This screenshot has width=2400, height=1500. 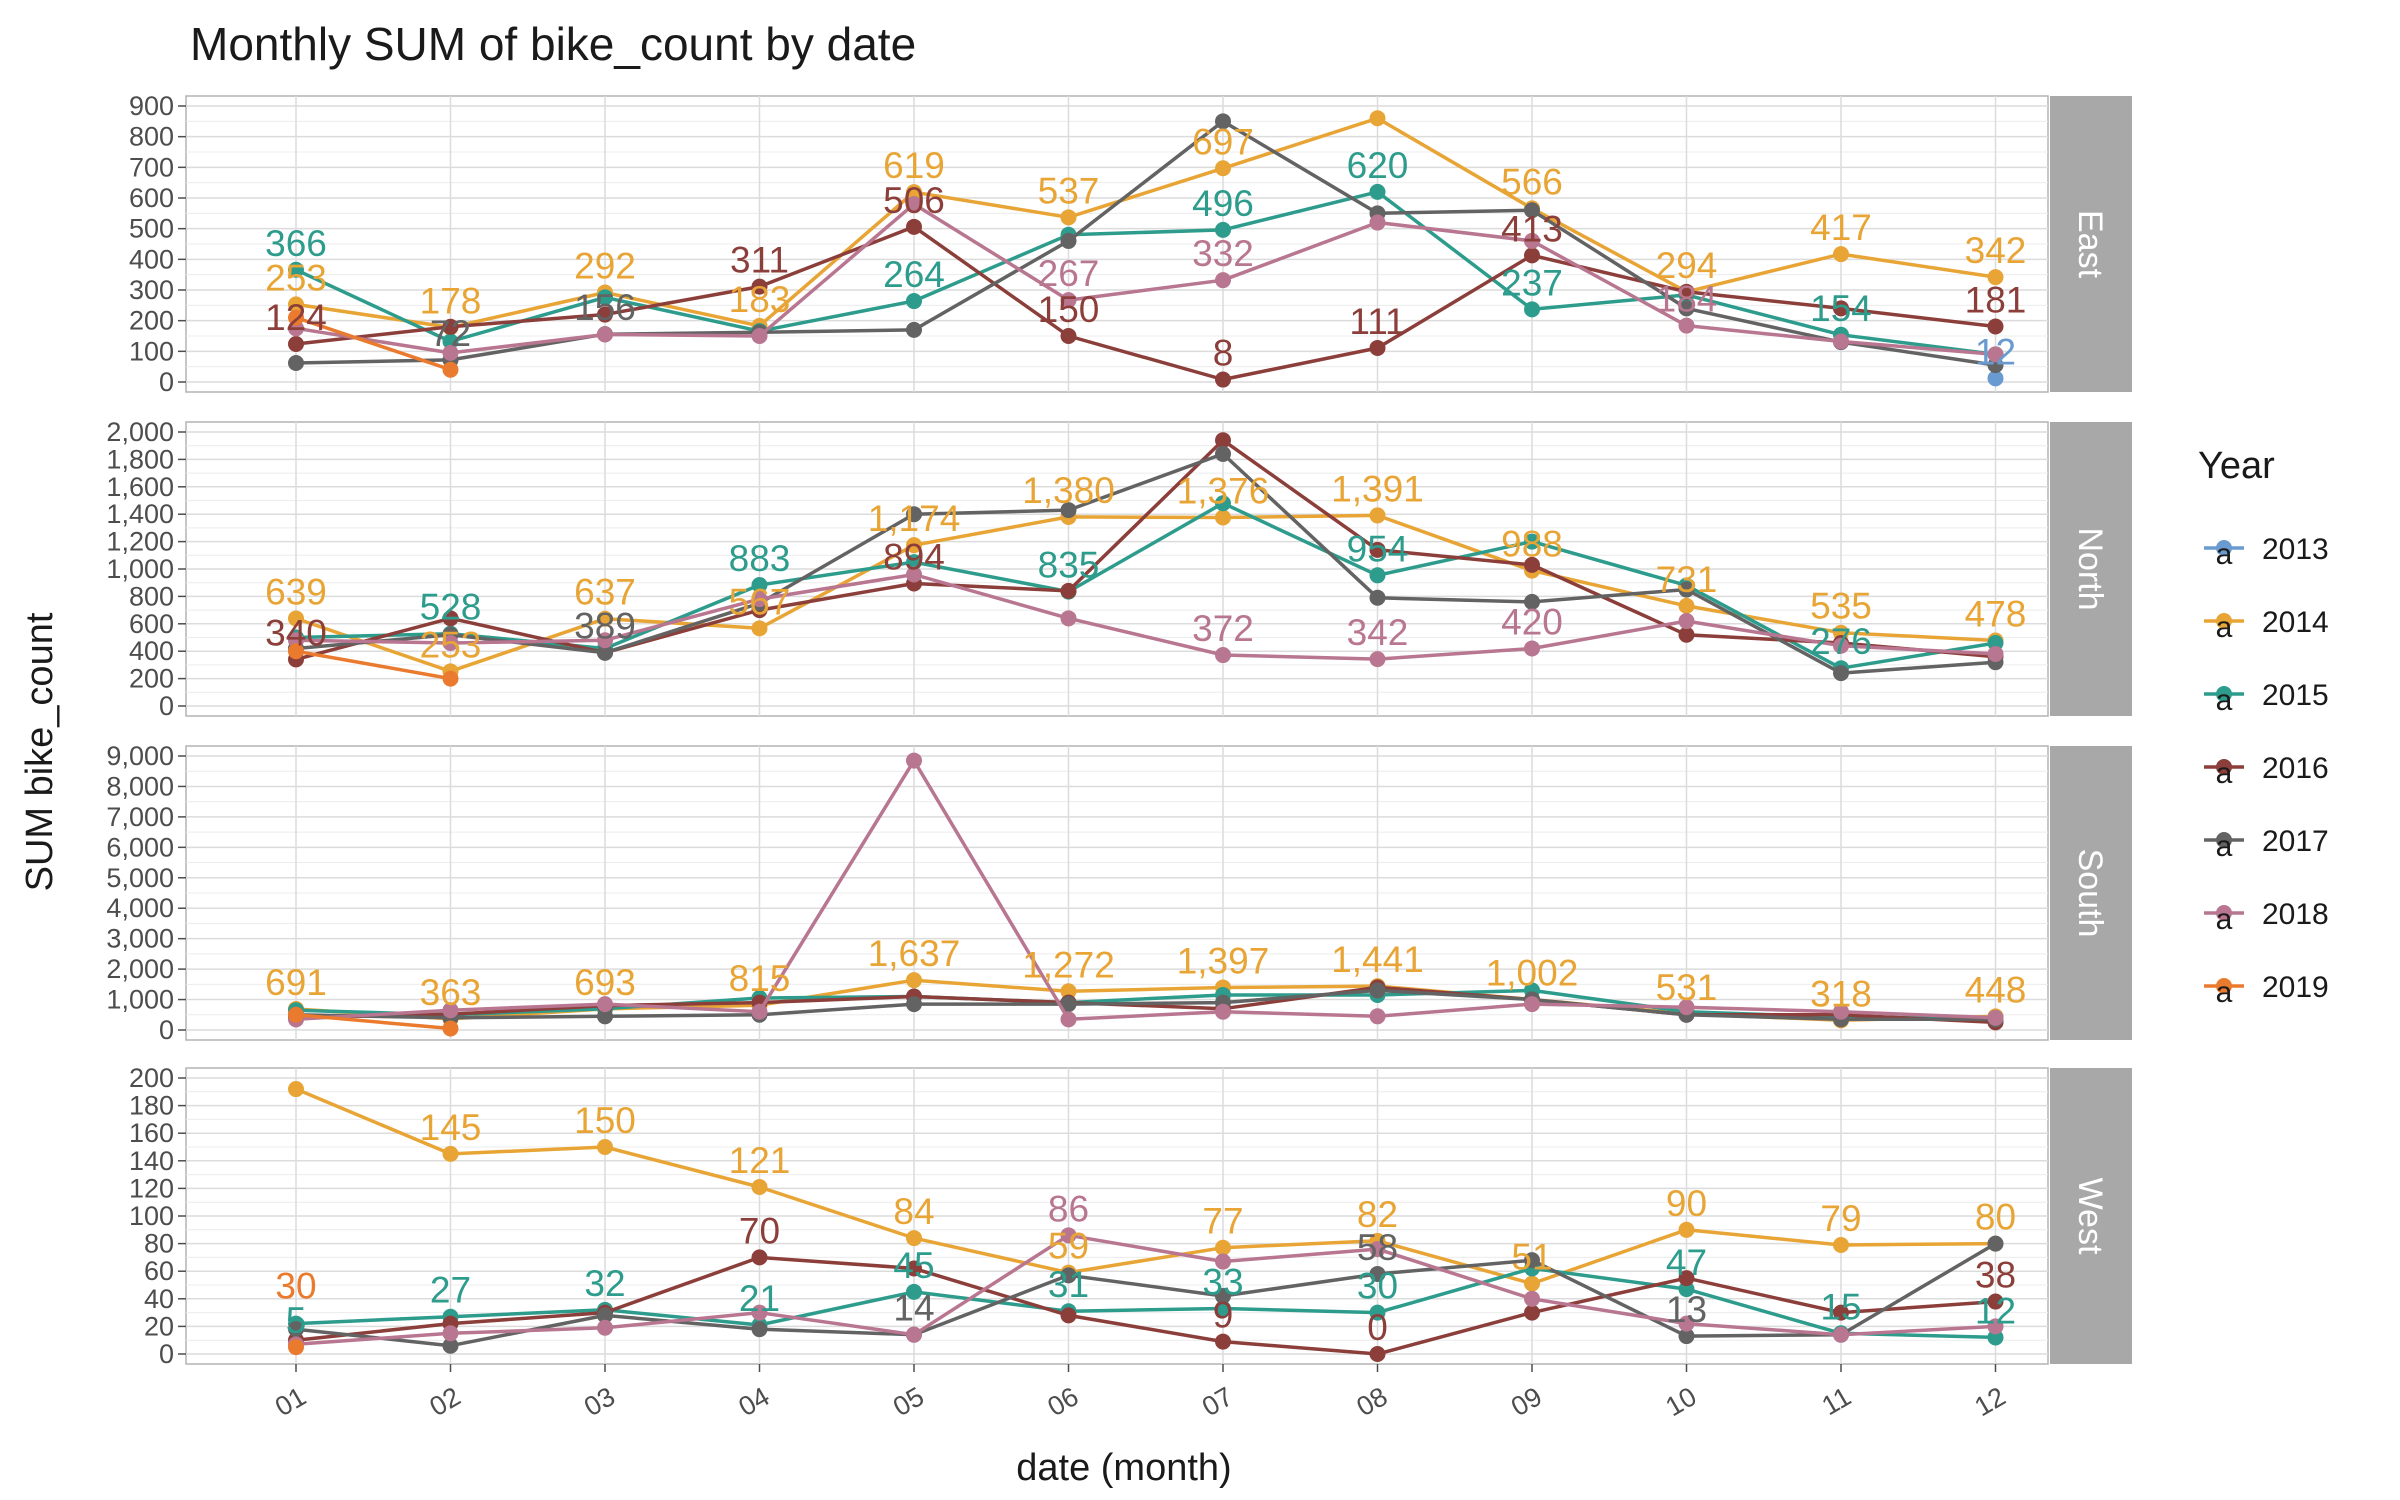 I want to click on data-label: 237, so click(x=1532, y=282).